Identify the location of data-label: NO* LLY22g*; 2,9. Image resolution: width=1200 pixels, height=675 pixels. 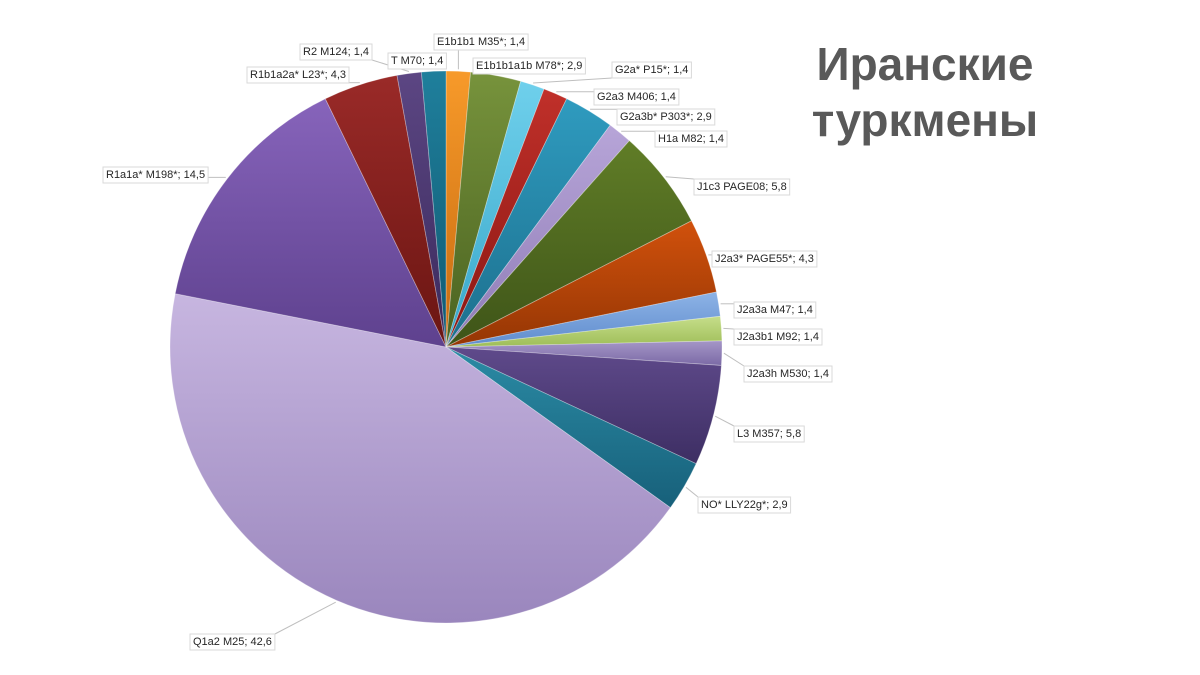
(744, 505).